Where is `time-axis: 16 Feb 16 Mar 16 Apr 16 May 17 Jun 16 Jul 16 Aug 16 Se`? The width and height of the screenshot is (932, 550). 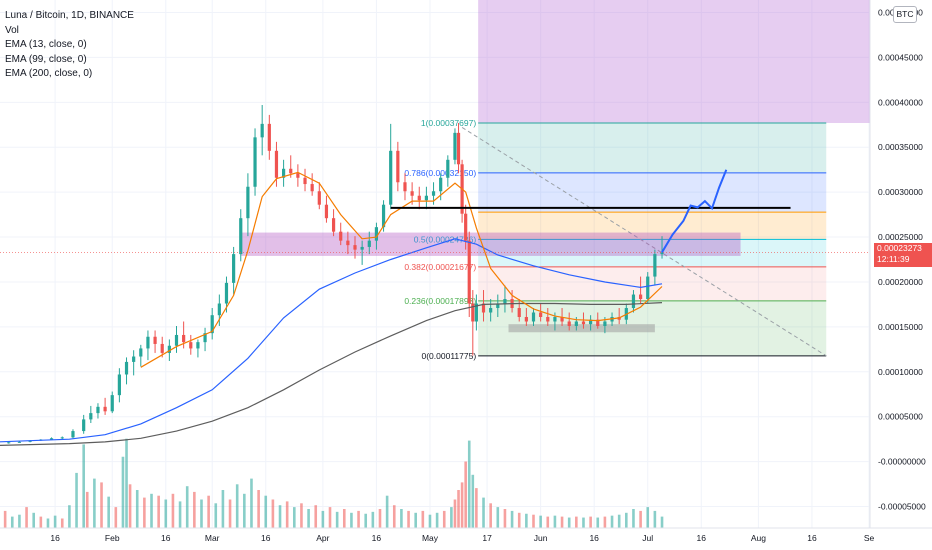
time-axis: 16 Feb 16 Mar 16 Apr 16 May 17 Jun 16 Jul 16 Aug 16 Se is located at coordinates (466, 535).